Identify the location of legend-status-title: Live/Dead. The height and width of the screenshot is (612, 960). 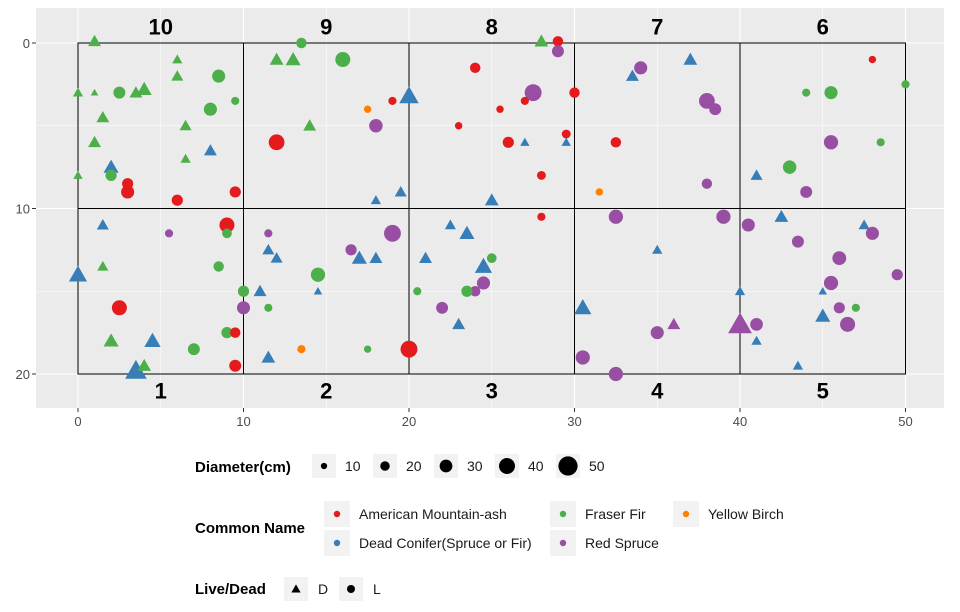
(230, 589).